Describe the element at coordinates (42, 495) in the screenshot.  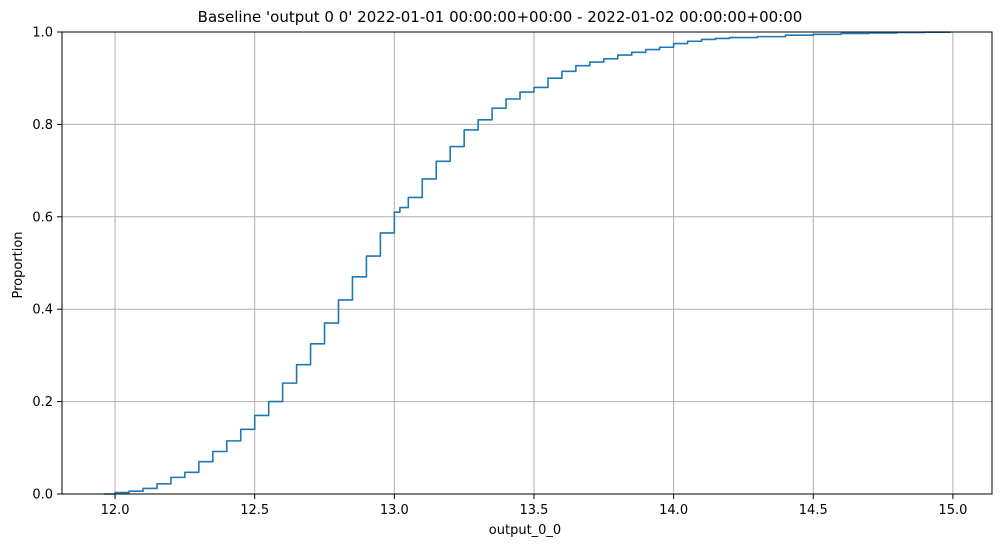
I see `y-tick-label: 0.0` at that location.